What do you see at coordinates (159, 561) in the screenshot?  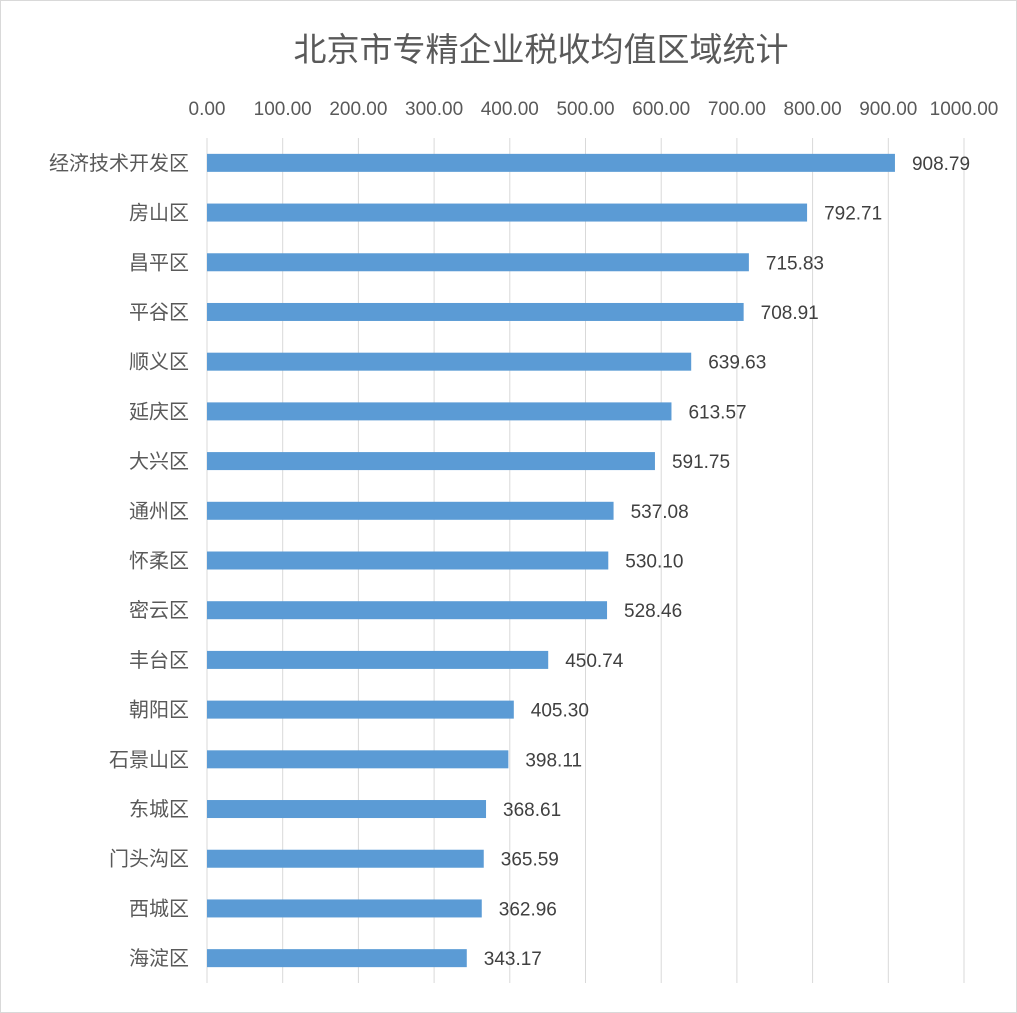 I see `category-label: 怀柔区` at bounding box center [159, 561].